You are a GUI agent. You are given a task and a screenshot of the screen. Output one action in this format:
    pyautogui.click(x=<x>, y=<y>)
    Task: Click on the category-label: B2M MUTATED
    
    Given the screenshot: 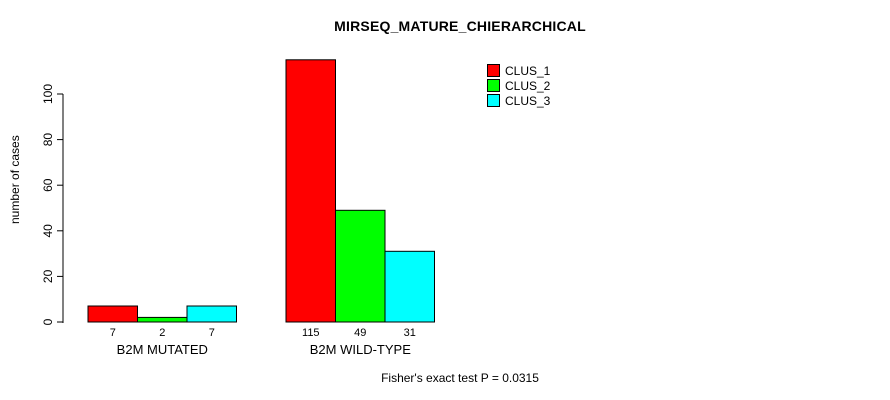 What is the action you would take?
    pyautogui.click(x=162, y=349)
    